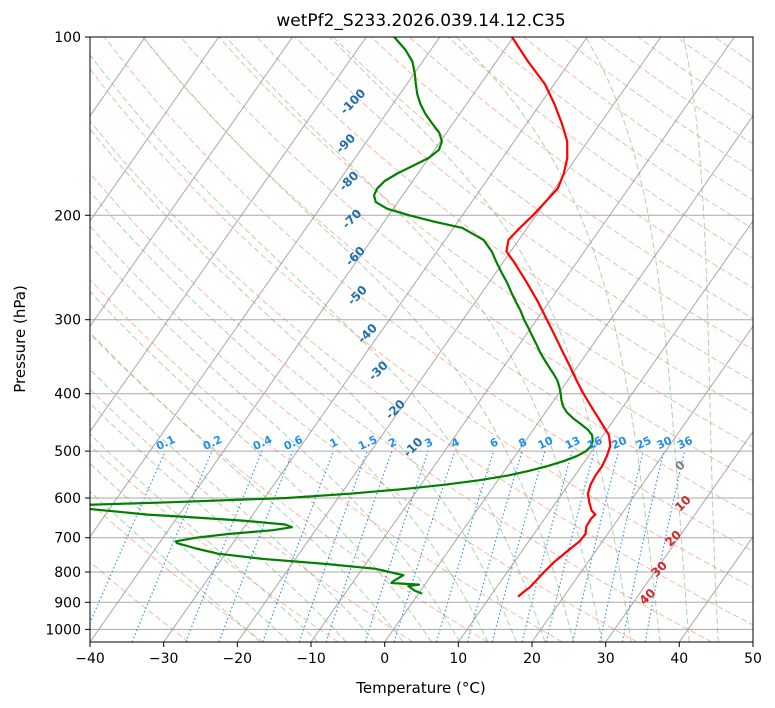 Image resolution: width=775 pixels, height=708 pixels. I want to click on x-tick-label: 20, so click(532, 659).